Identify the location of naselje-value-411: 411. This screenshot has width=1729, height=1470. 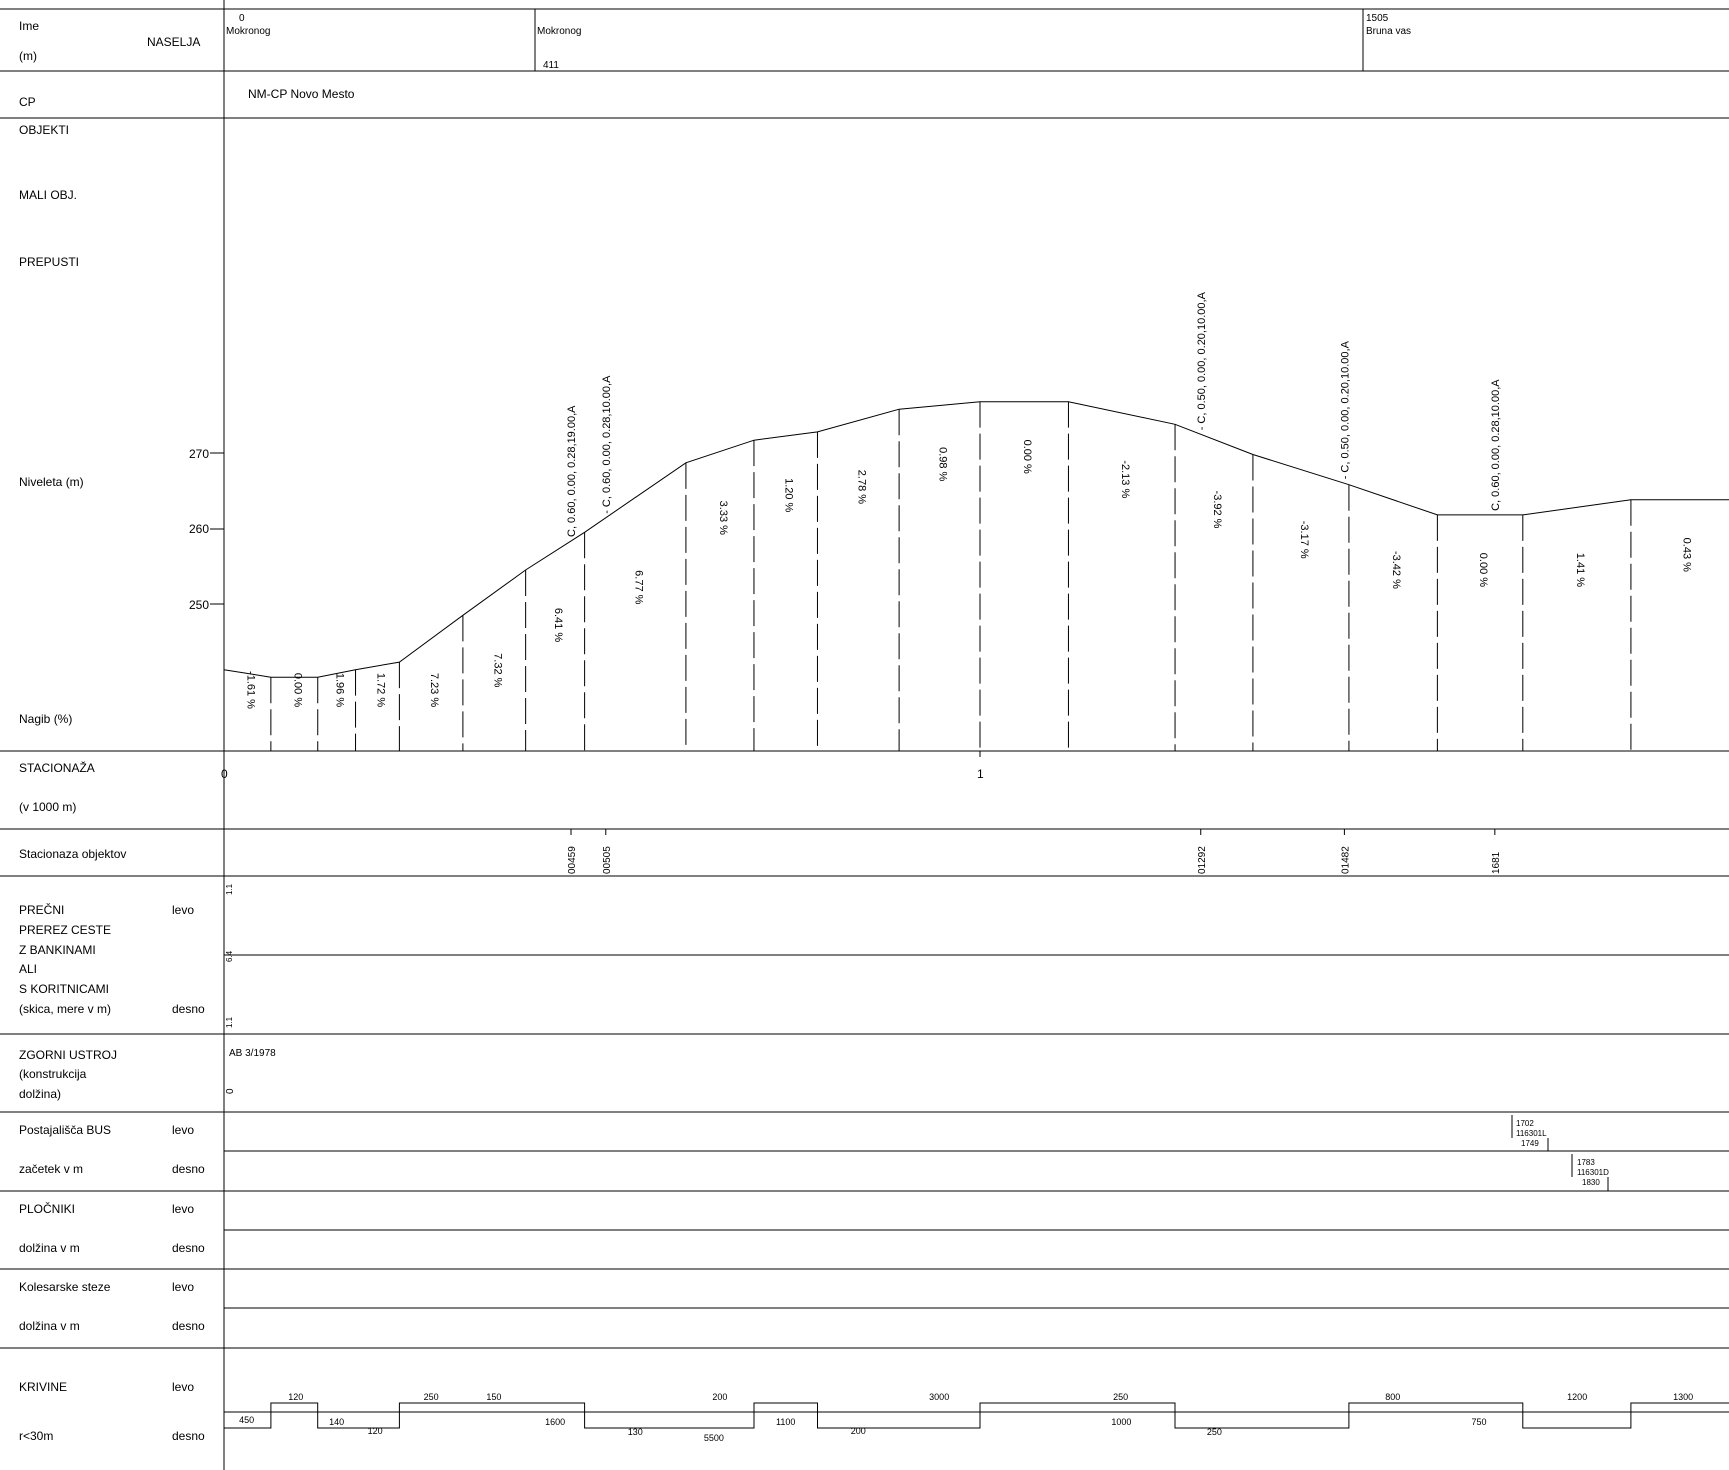
(551, 65).